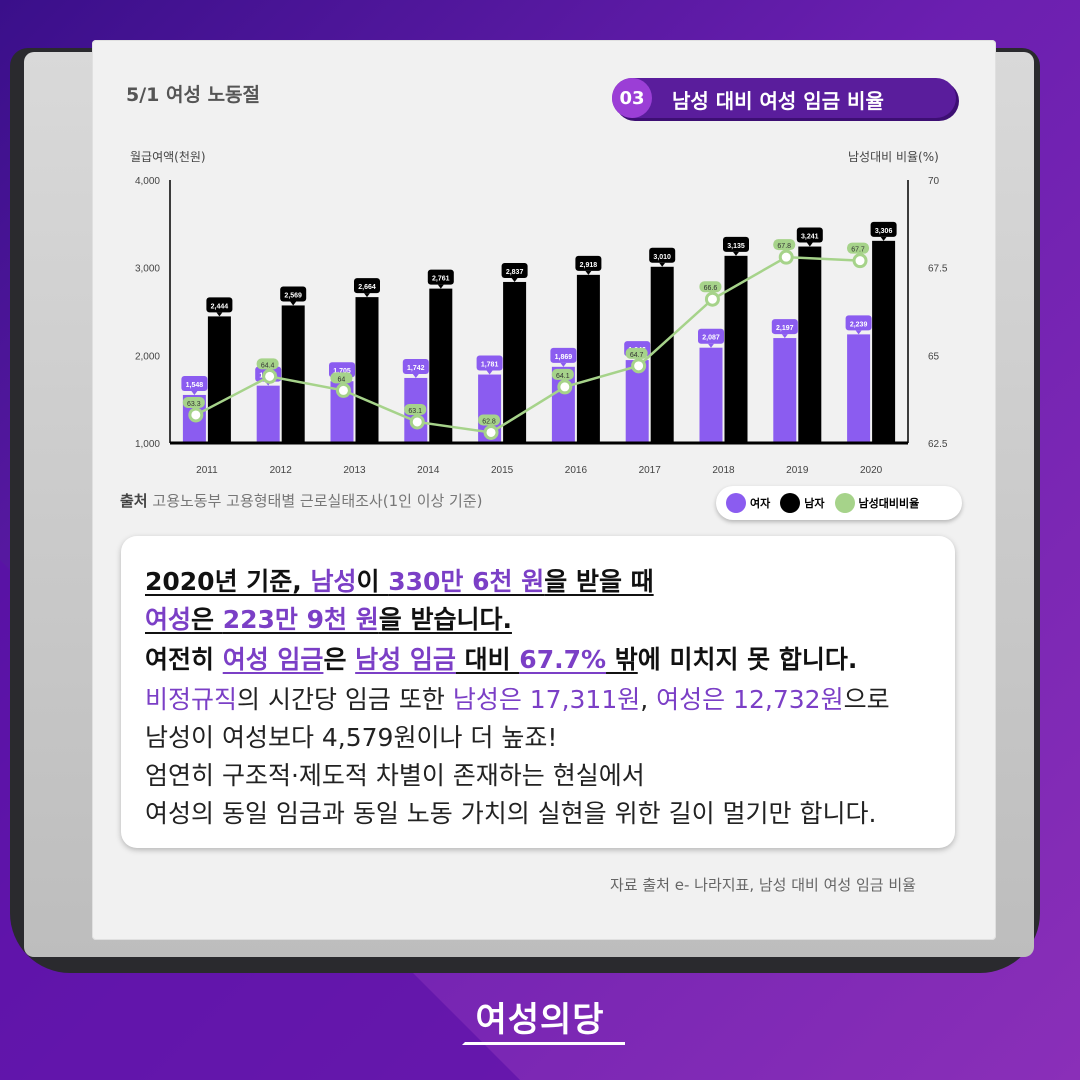  Describe the element at coordinates (207, 470) in the screenshot. I see `x-tick-label: 2011` at that location.